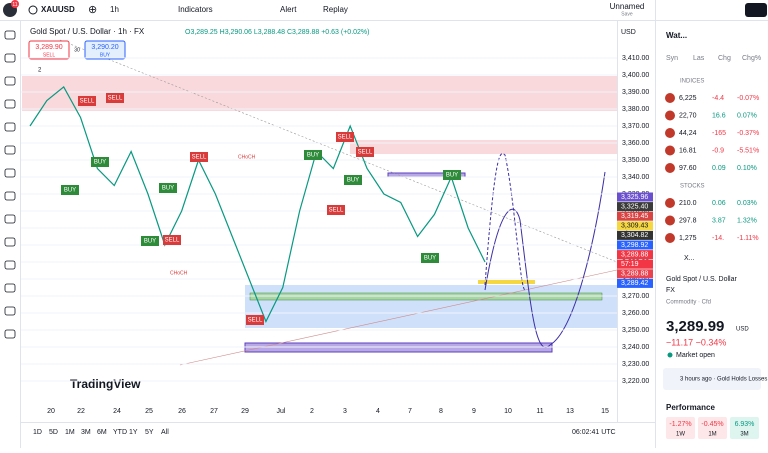  What do you see at coordinates (508, 411) in the screenshot?
I see `date-label: 10` at bounding box center [508, 411].